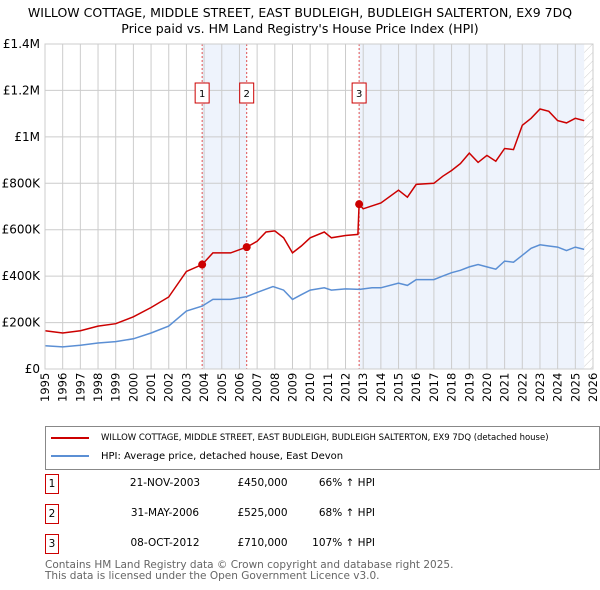 The width and height of the screenshot is (600, 590). What do you see at coordinates (165, 483) in the screenshot?
I see `transaction-date: 21-NOV-2003` at bounding box center [165, 483].